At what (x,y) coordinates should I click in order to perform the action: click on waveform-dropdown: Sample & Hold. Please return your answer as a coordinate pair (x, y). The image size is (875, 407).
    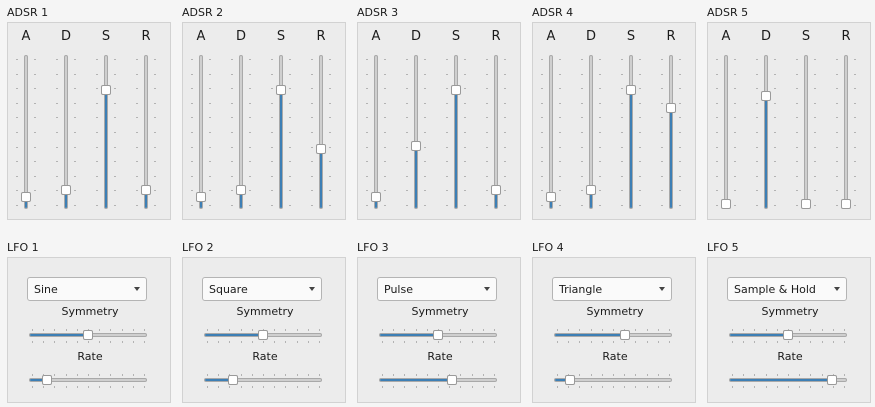
    Looking at the image, I should click on (787, 289).